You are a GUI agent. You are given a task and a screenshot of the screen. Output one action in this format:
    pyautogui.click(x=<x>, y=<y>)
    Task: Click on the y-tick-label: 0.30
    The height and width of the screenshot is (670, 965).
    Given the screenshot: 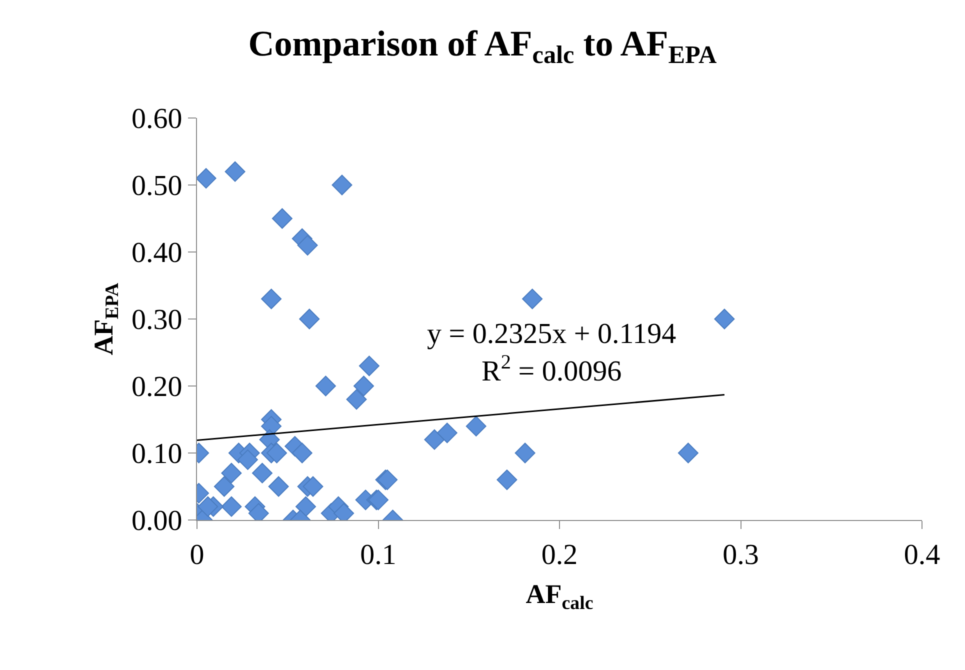 What is the action you would take?
    pyautogui.click(x=156, y=320)
    